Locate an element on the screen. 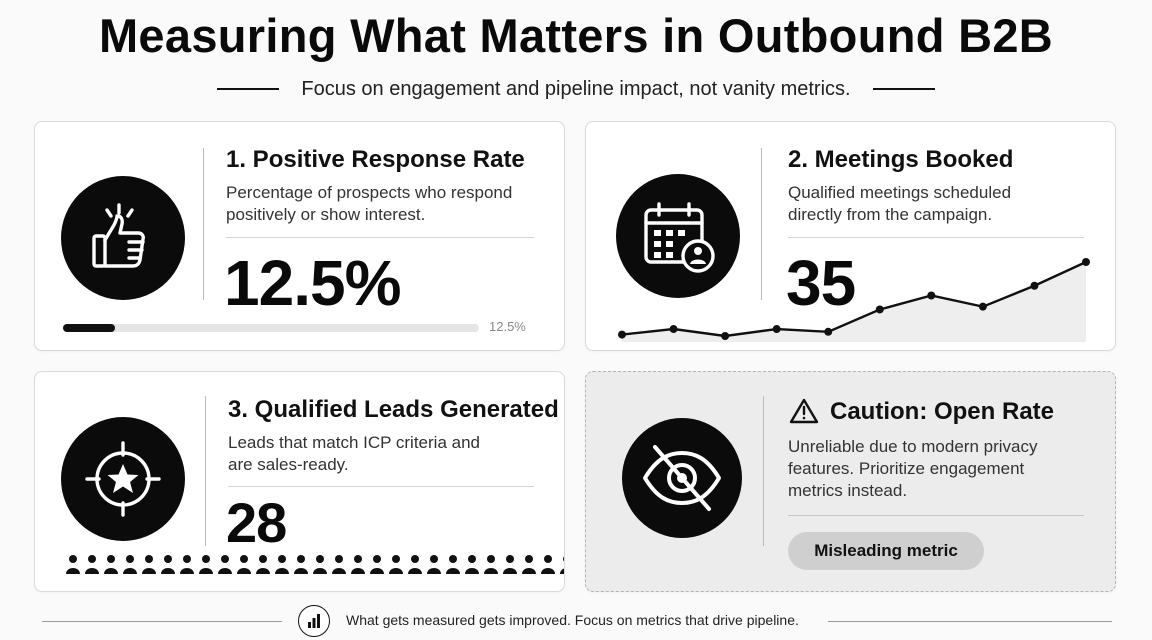 The image size is (1152, 640). meetings-sparkline is located at coordinates (854, 300).